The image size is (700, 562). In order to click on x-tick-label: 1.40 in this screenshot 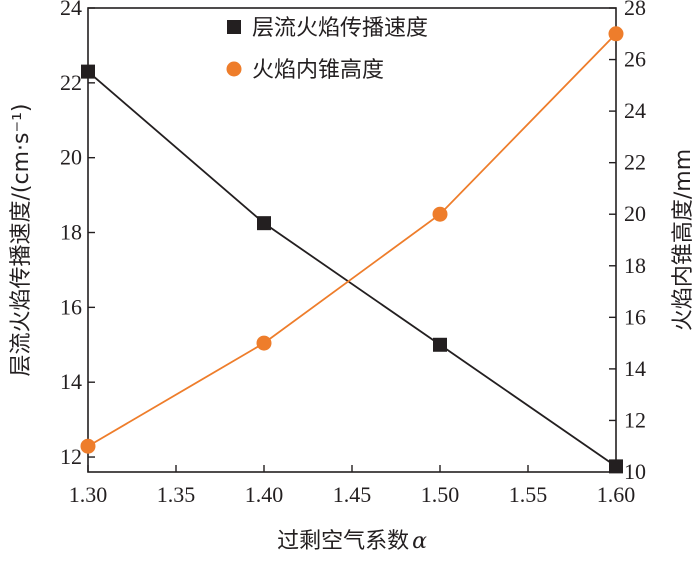, I will do `click(264, 494)`.